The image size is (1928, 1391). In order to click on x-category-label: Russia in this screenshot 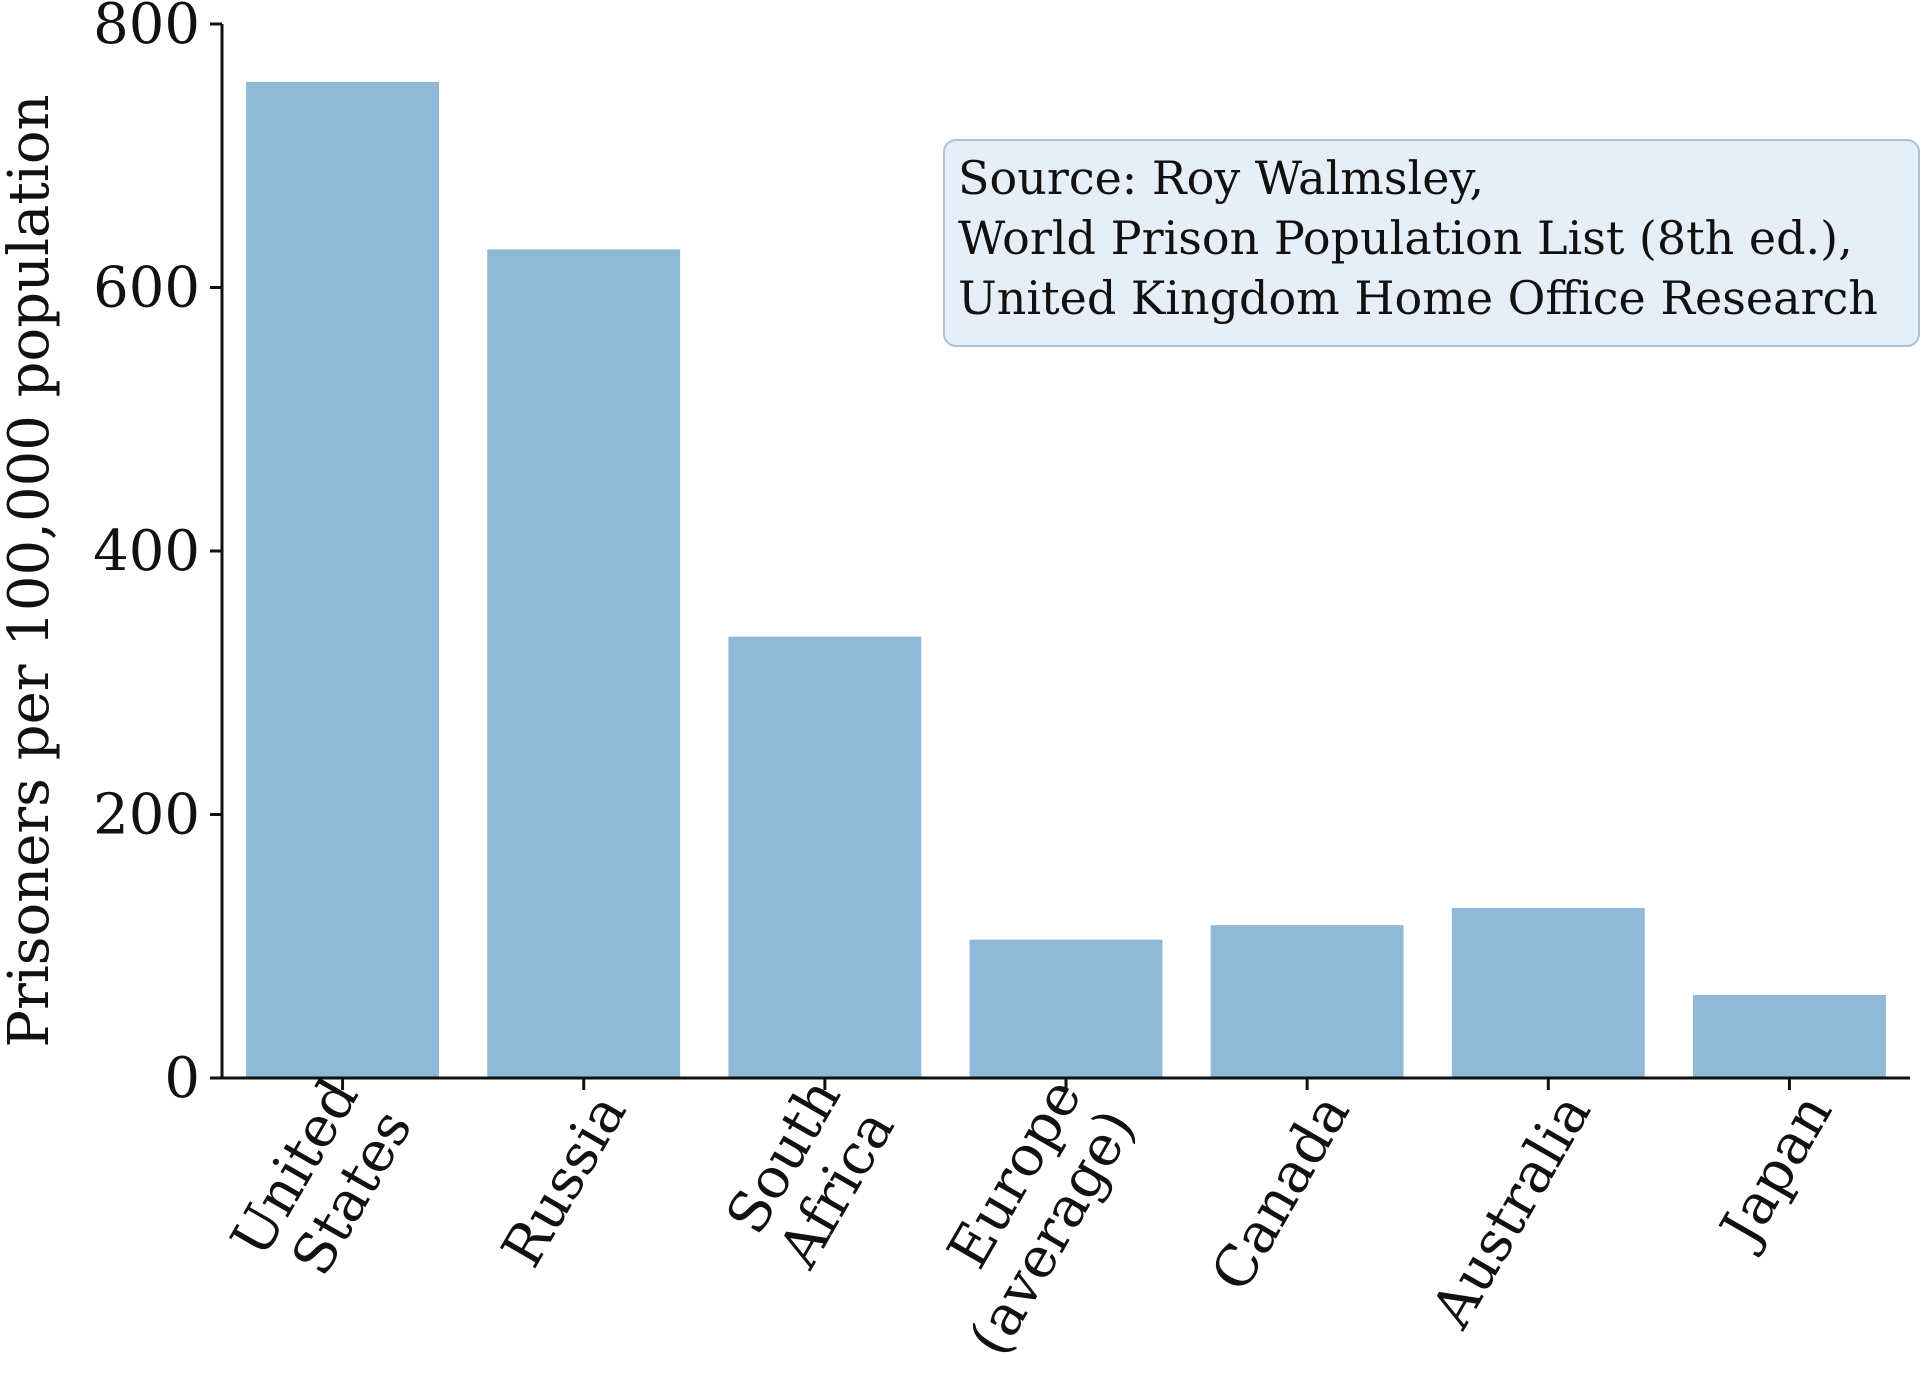, I will do `click(565, 1181)`.